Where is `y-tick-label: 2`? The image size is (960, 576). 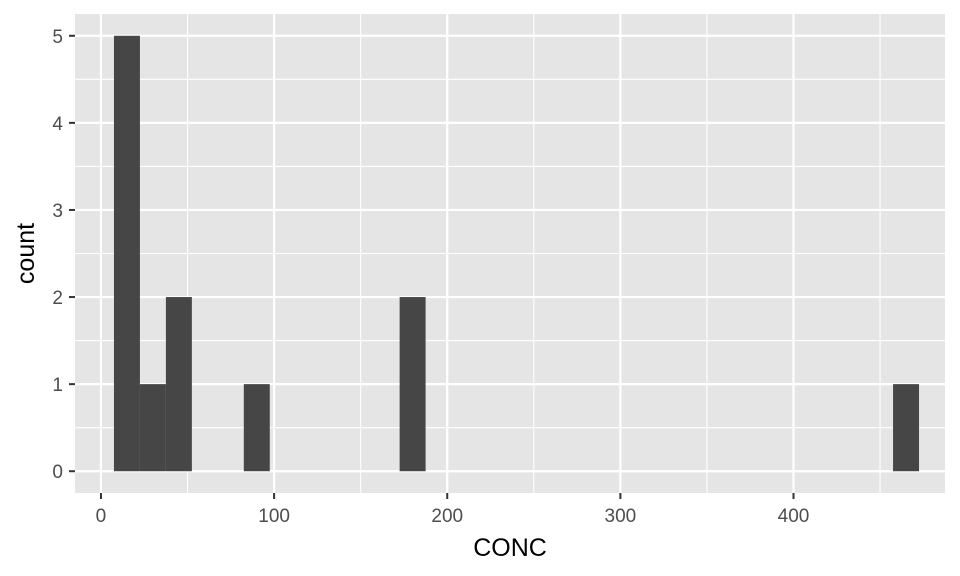 y-tick-label: 2 is located at coordinates (57, 298).